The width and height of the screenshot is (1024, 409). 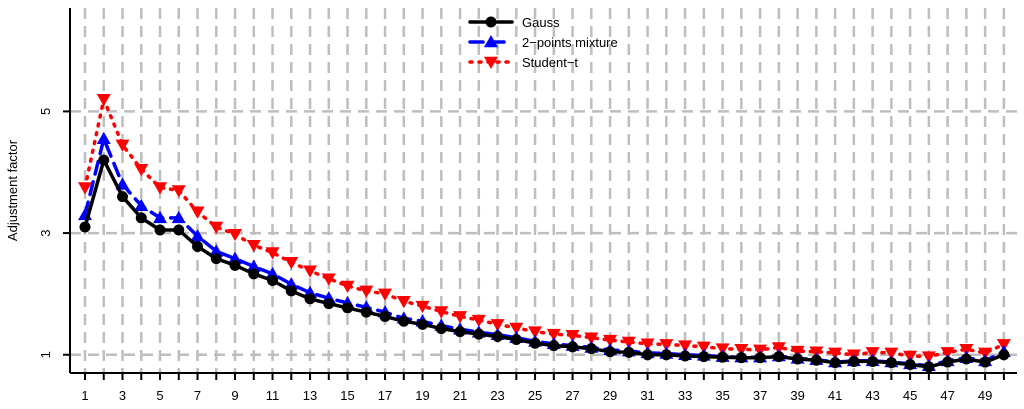 What do you see at coordinates (572, 395) in the screenshot?
I see `x-tick-label: 27` at bounding box center [572, 395].